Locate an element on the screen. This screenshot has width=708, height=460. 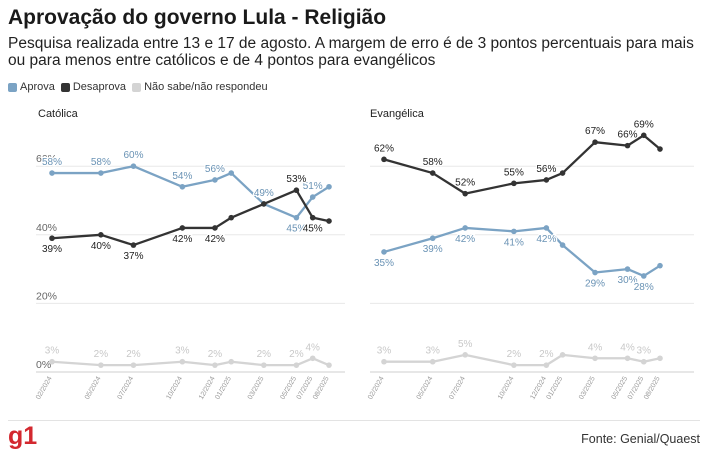
data-label-aprova: 60% is located at coordinates (133, 155).